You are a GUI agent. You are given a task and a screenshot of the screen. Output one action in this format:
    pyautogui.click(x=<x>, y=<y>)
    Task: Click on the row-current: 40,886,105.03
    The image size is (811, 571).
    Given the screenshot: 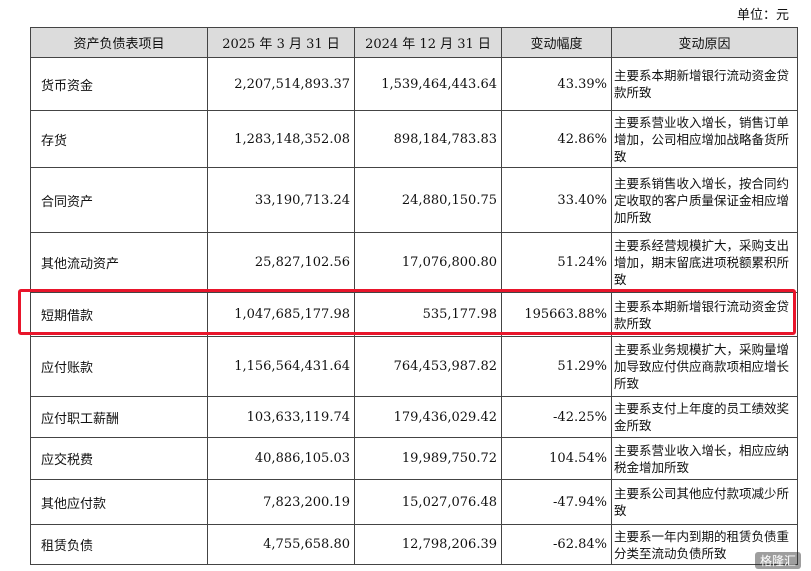 What is the action you would take?
    pyautogui.click(x=281, y=458)
    